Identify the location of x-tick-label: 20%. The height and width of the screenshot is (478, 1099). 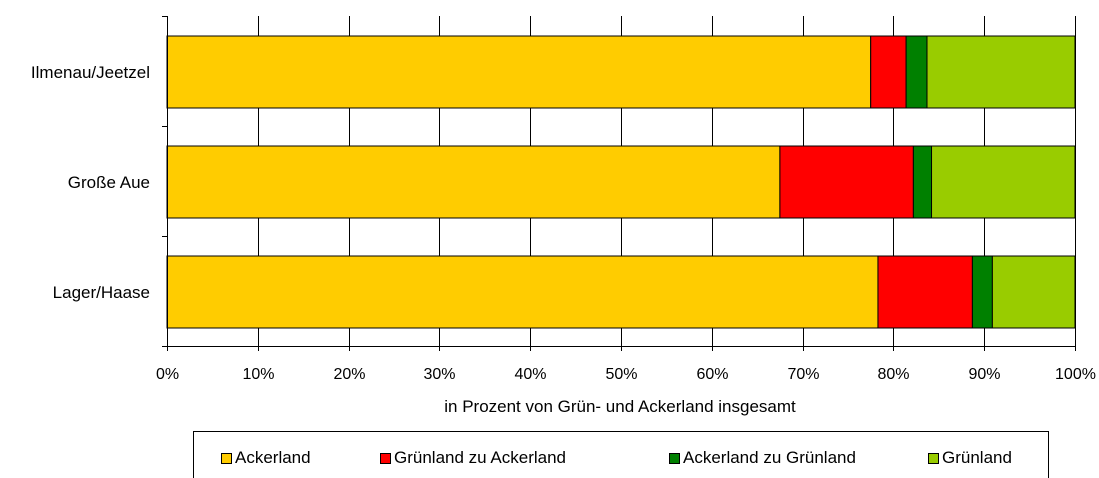
(349, 374).